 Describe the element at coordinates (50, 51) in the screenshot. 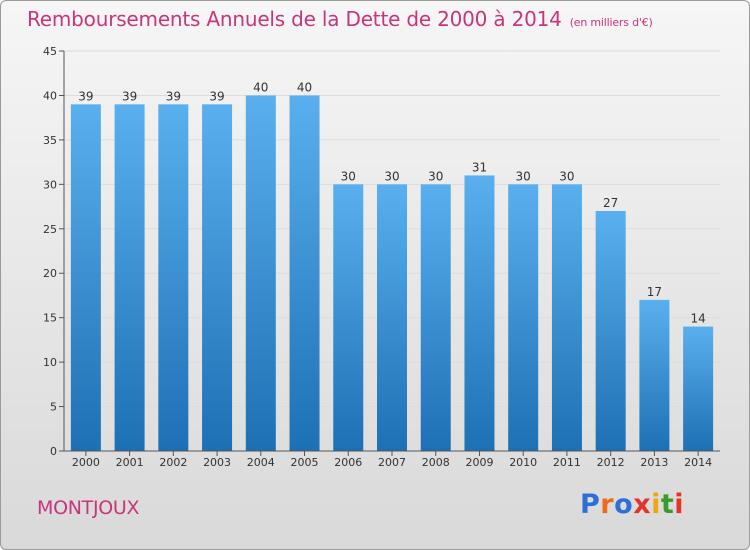

I see `y-tick-label: 45` at that location.